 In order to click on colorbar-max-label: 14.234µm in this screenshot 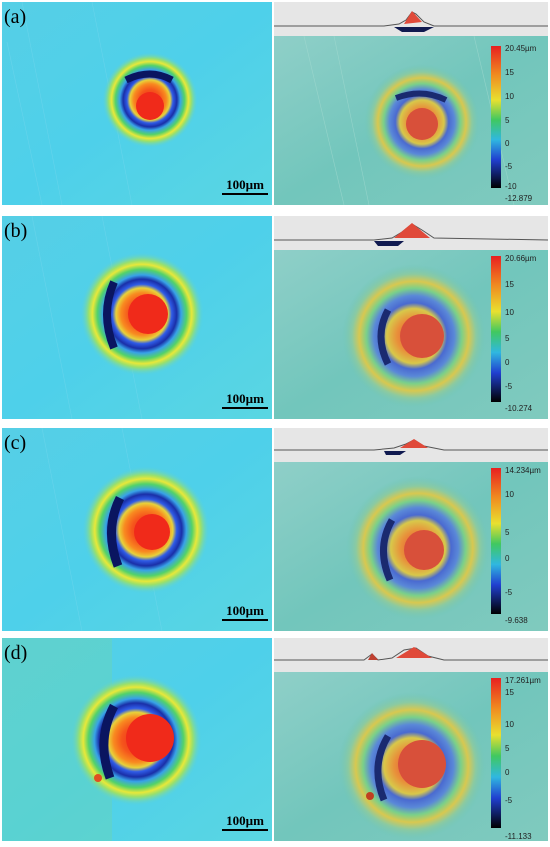, I will do `click(523, 470)`.